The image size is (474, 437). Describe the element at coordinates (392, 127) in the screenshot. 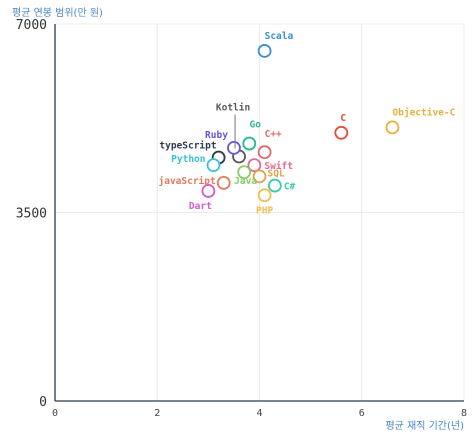

I see `point-objective-c` at that location.